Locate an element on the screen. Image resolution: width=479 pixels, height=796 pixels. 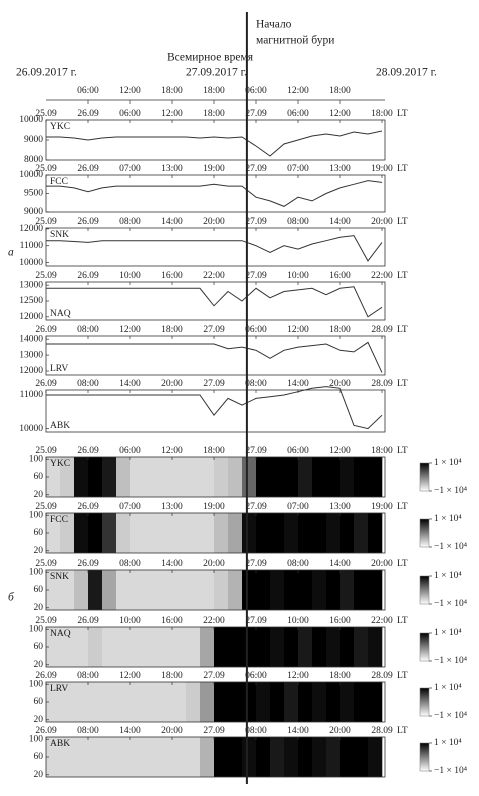
ut-tick-label: 12:00 is located at coordinates (130, 91).